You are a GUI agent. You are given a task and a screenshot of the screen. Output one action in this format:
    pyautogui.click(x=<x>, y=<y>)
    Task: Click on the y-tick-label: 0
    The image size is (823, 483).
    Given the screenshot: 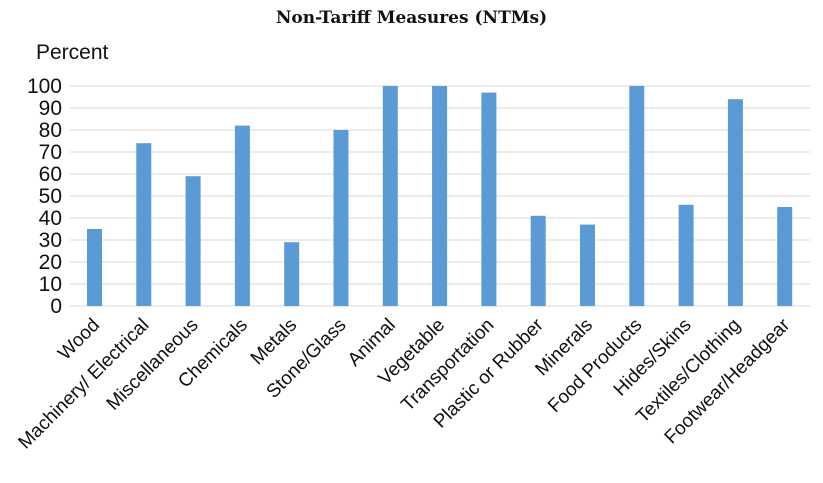 What is the action you would take?
    pyautogui.click(x=56, y=306)
    